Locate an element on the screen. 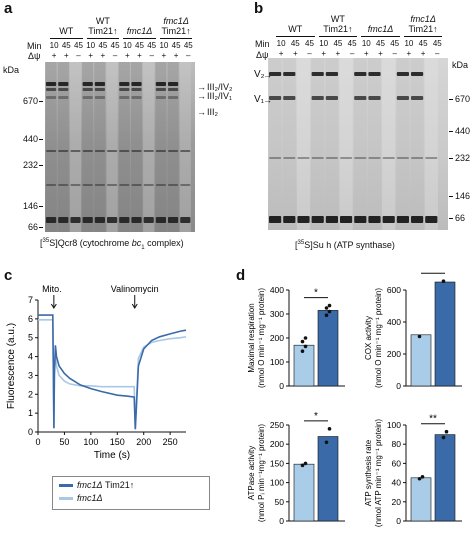 This screenshot has height=541, width=474. panel-b-marker-label: 146 is located at coordinates (463, 196).